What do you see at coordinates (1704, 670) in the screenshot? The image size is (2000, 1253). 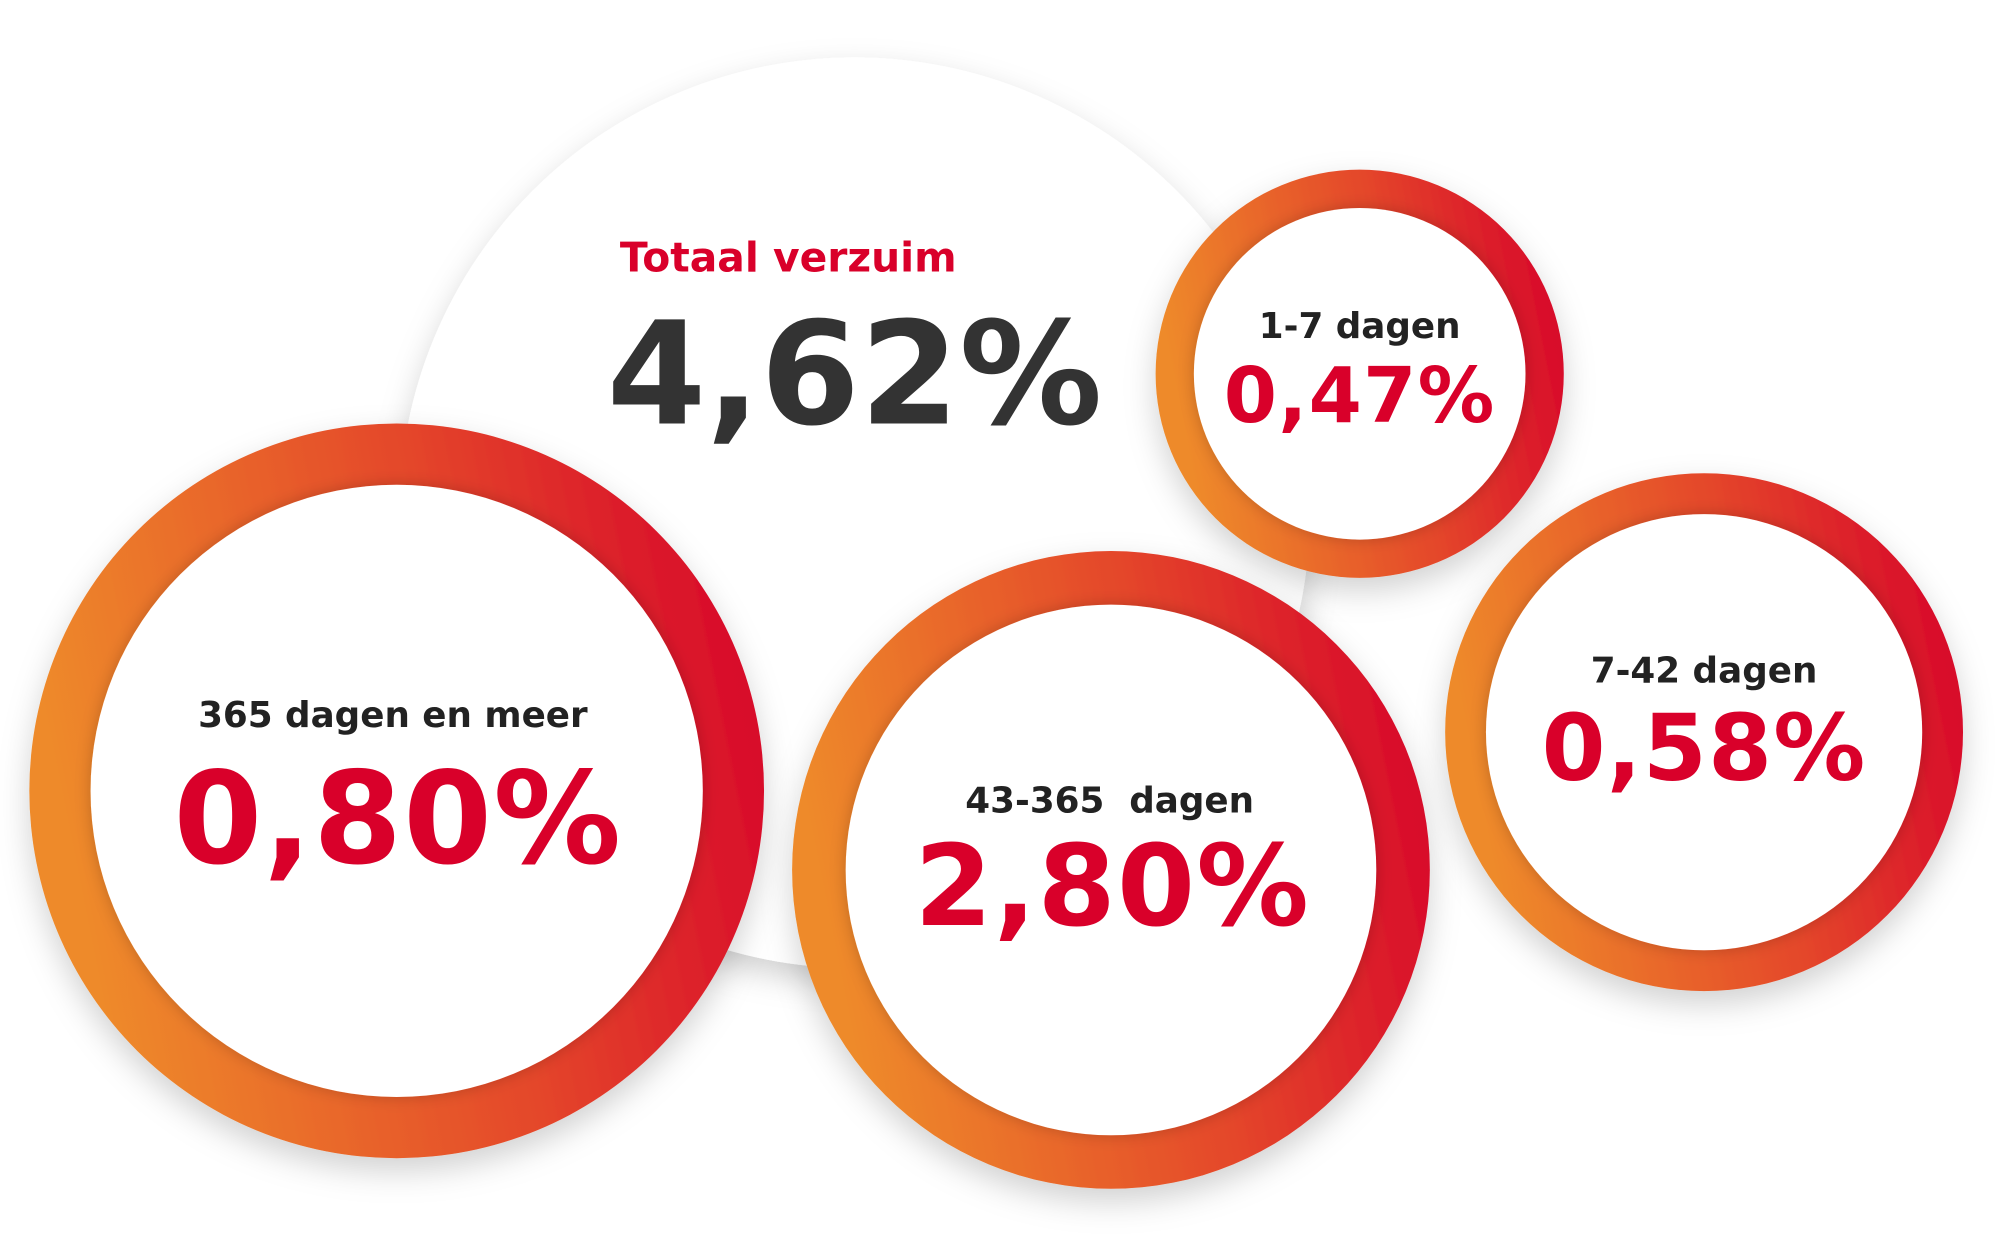 I see `bubble-label: 7-42 dagen` at bounding box center [1704, 670].